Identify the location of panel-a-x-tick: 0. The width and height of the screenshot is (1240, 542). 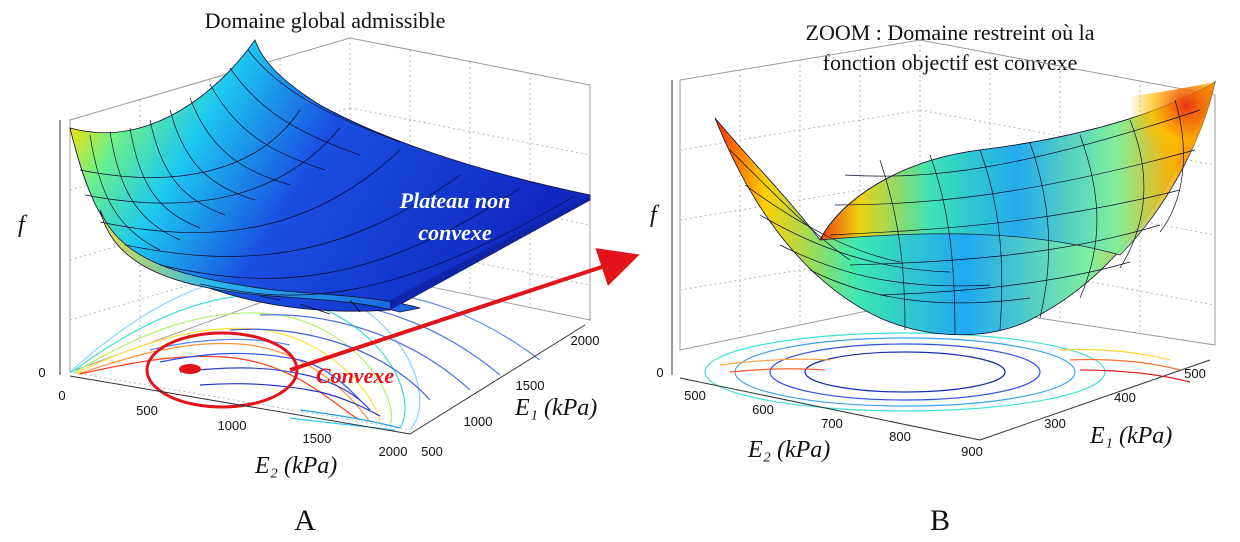
(61, 395).